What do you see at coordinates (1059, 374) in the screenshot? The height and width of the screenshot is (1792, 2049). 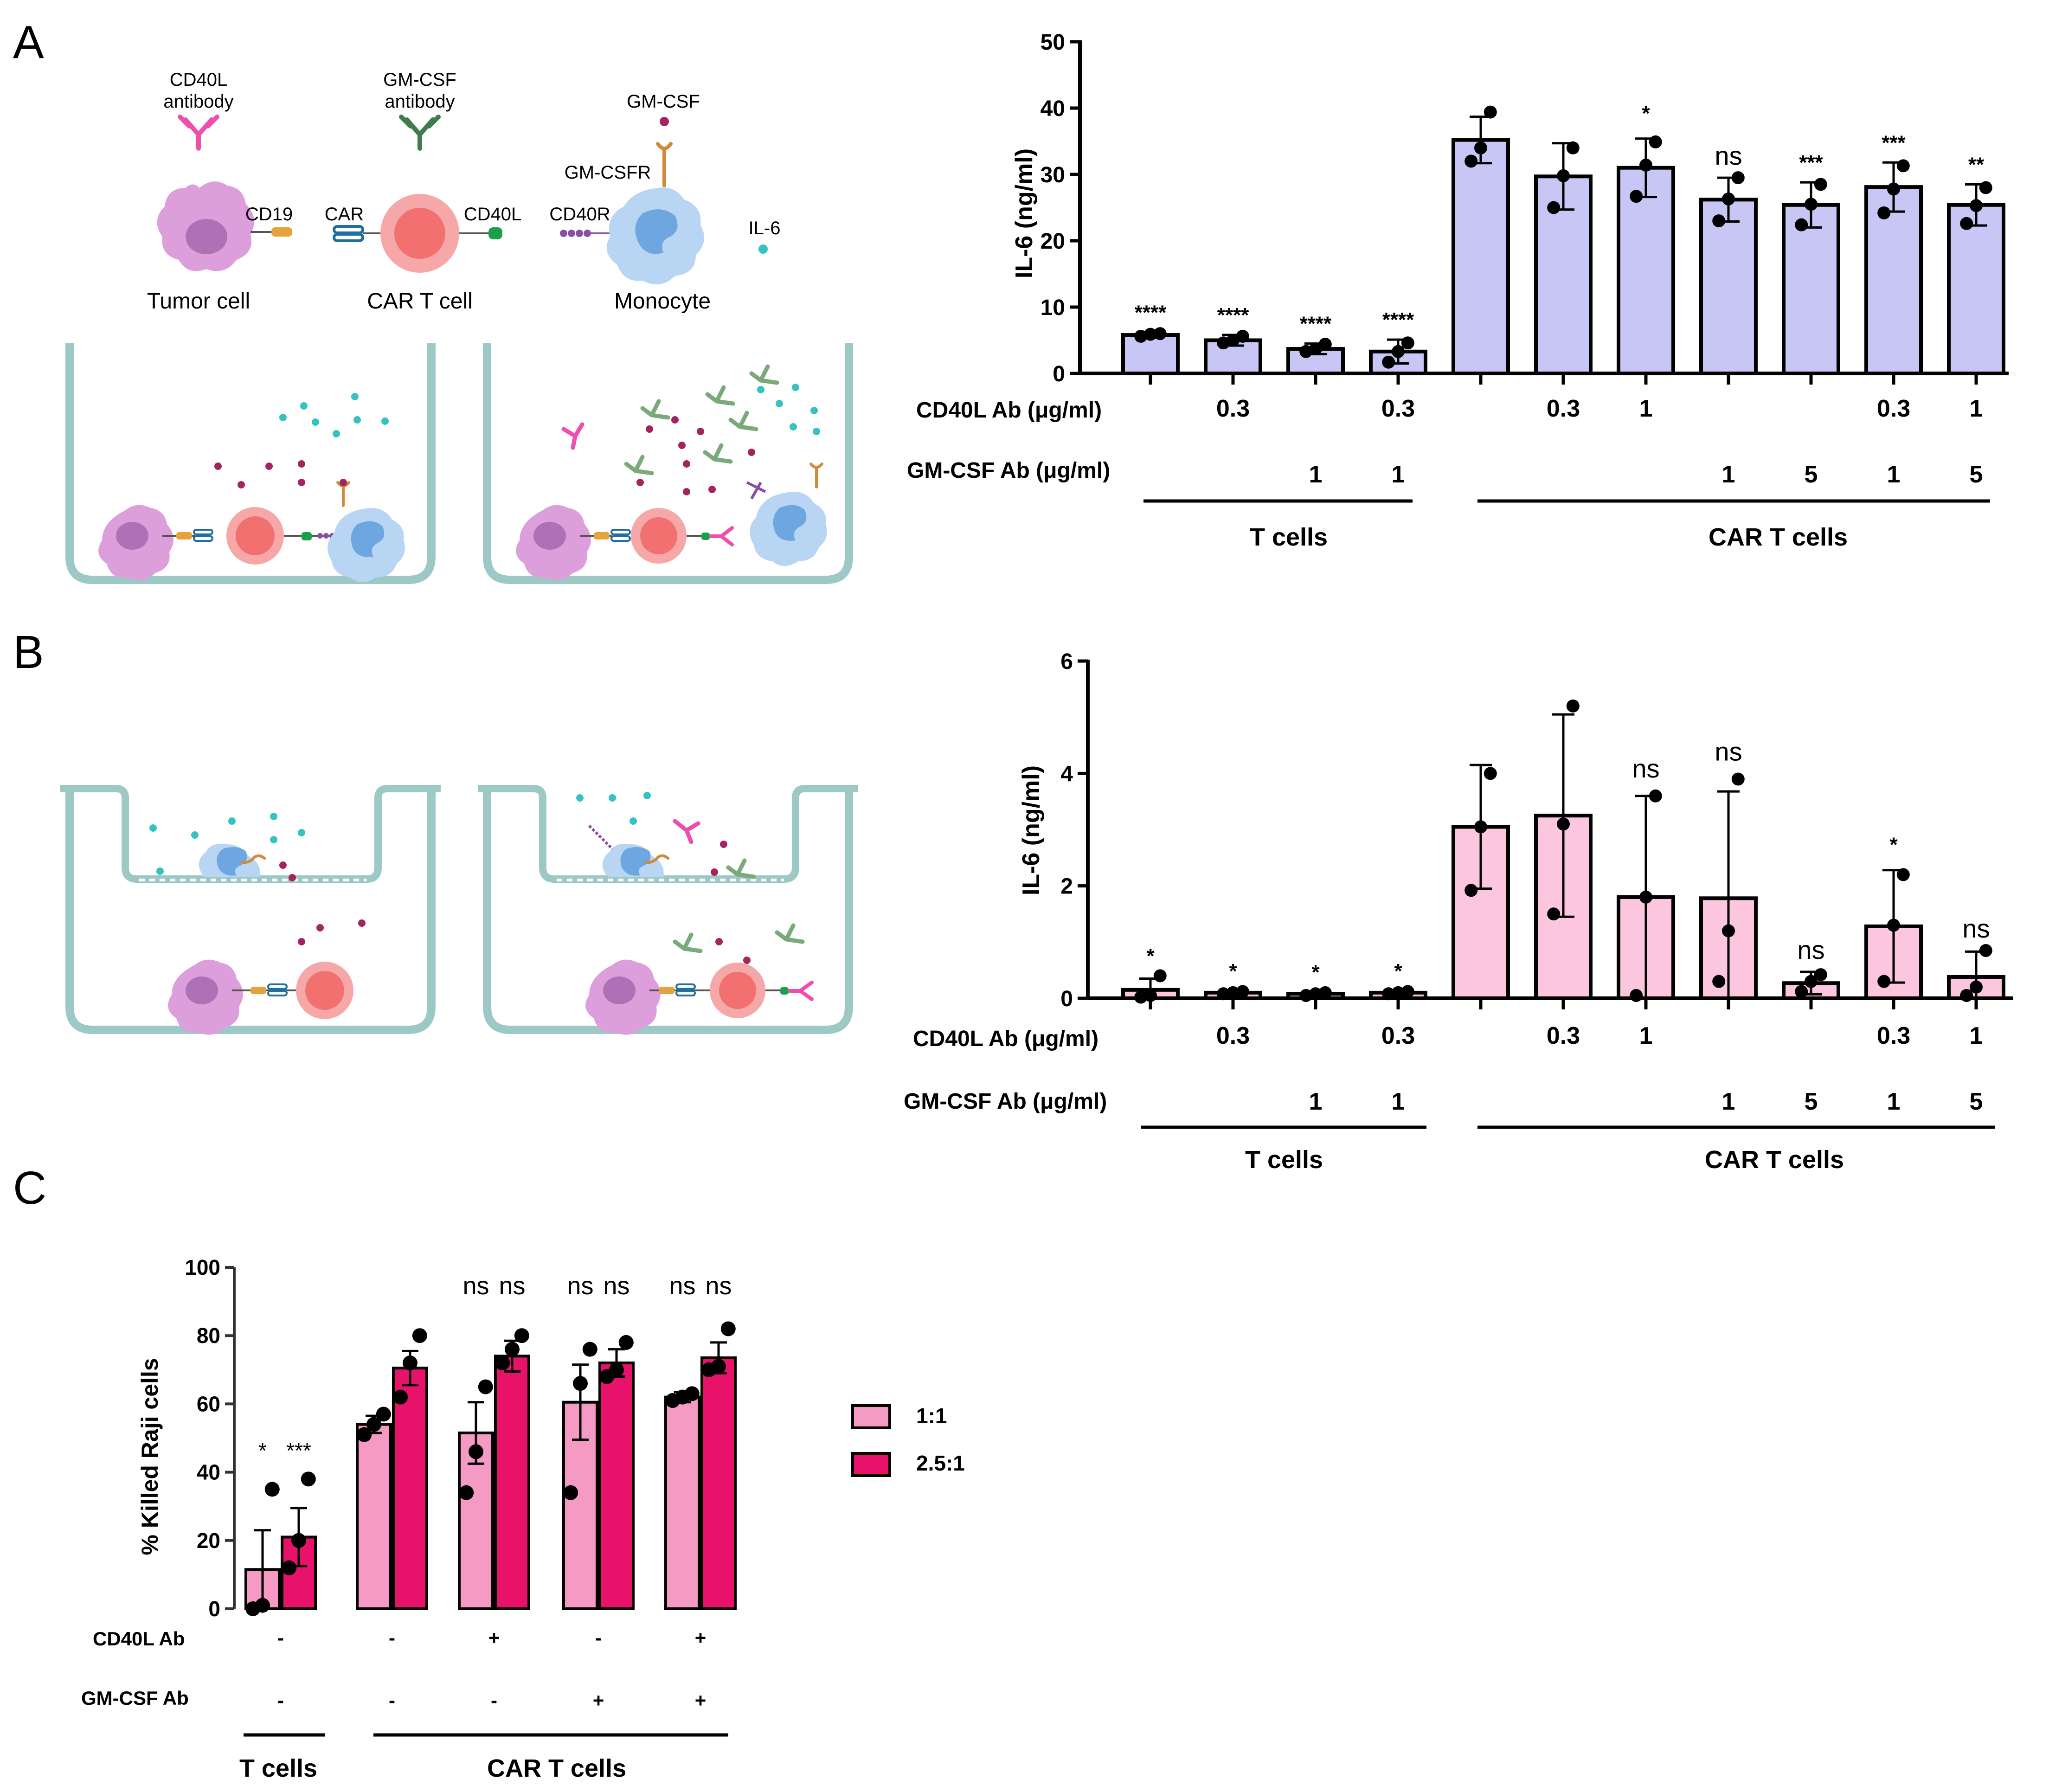 I see `chart-a-ytick: 0` at bounding box center [1059, 374].